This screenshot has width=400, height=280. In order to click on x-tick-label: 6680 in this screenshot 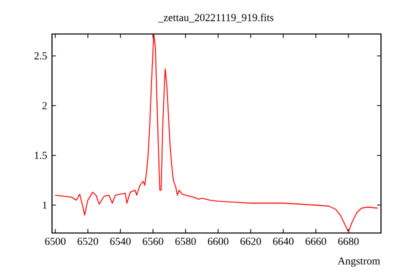, I will do `click(348, 241)`.